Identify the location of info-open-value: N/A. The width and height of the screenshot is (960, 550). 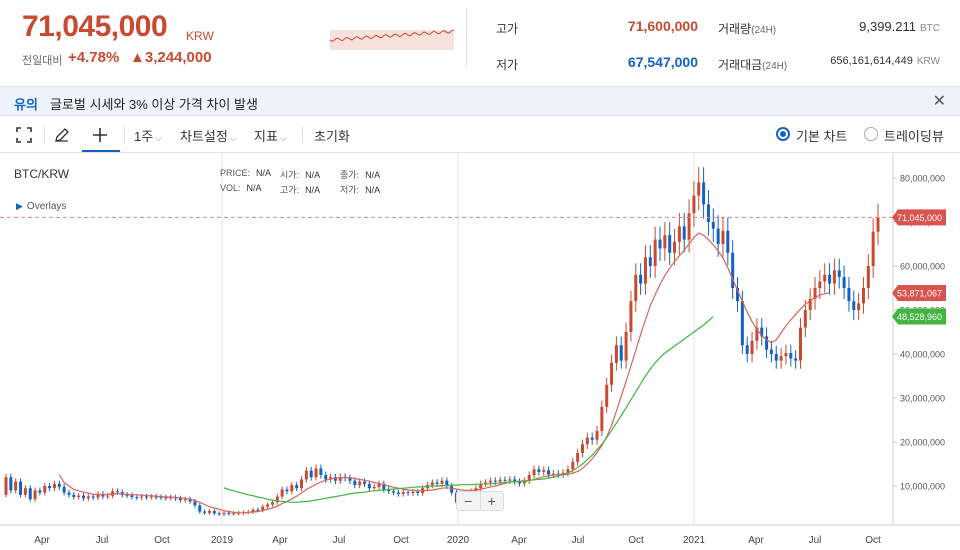
(313, 175).